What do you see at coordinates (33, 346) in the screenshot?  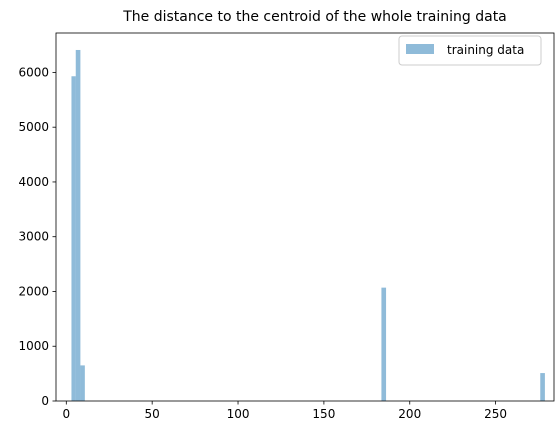 I see `y-tick-label: 1000` at bounding box center [33, 346].